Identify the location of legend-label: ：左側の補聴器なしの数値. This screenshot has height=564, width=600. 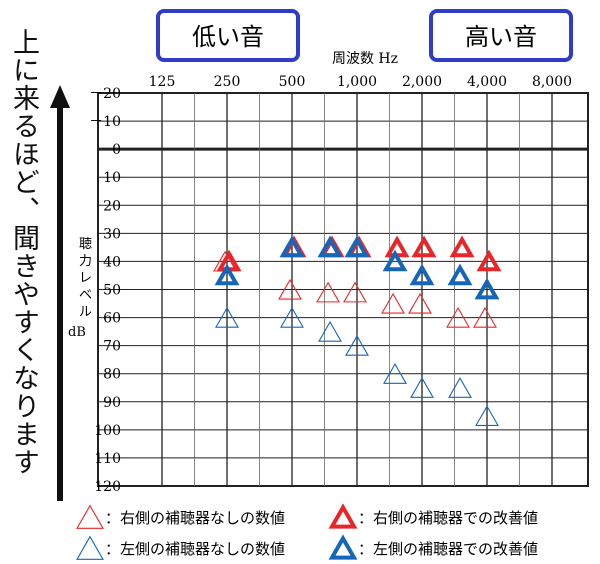
(195, 549).